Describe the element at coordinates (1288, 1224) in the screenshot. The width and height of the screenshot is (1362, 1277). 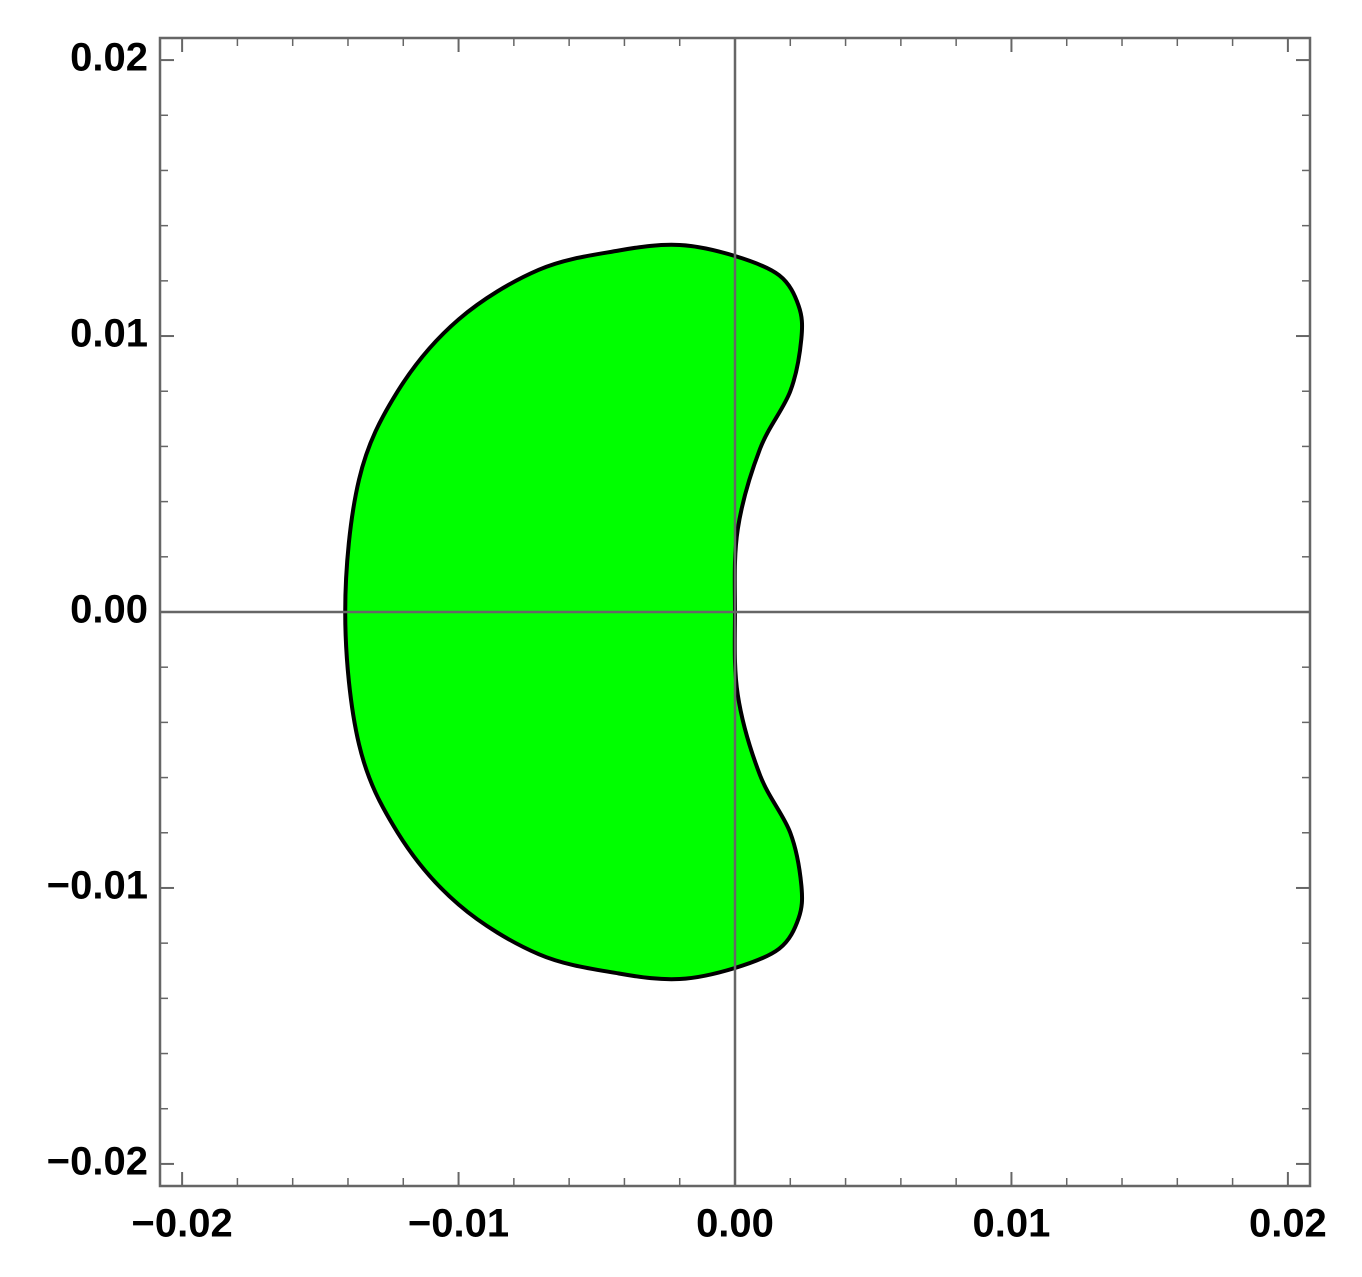
I see `x-tick-label: 0.02` at that location.